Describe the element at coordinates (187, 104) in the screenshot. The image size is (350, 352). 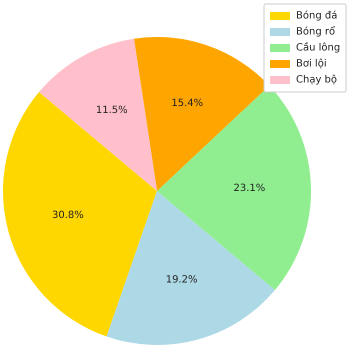
I see `data-label: 15.4%` at that location.